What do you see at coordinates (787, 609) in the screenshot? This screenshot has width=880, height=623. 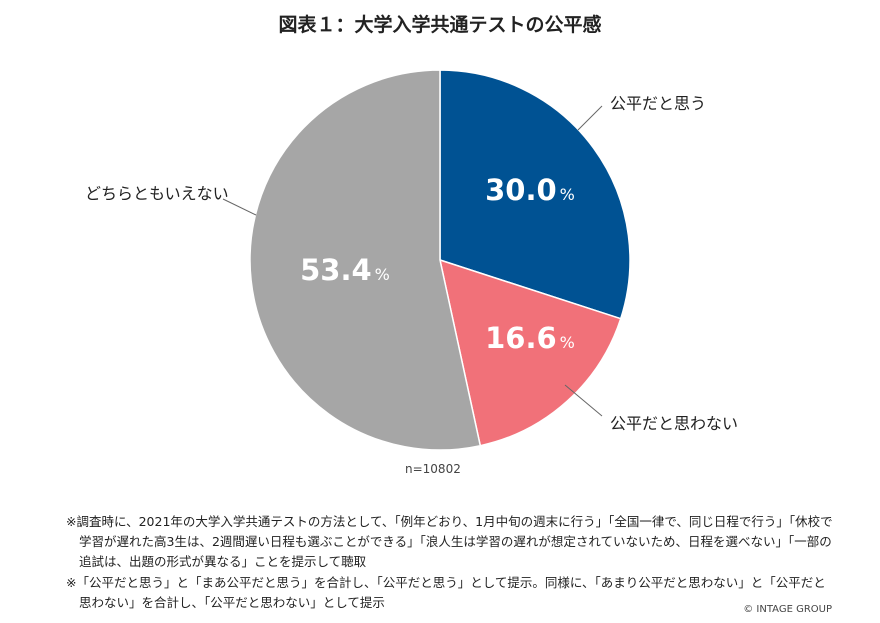 I see `copyright: © INTAGE GROUP` at bounding box center [787, 609].